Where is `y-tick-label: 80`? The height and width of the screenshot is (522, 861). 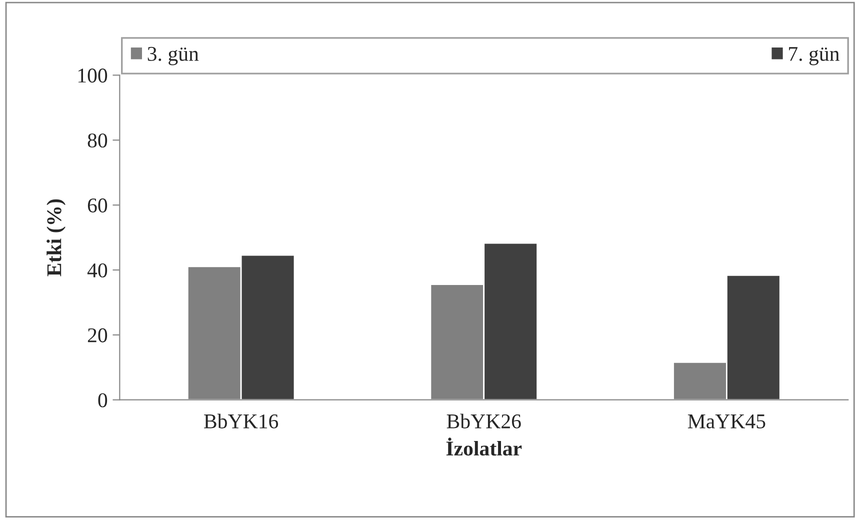
y-tick-label: 80 is located at coordinates (98, 140).